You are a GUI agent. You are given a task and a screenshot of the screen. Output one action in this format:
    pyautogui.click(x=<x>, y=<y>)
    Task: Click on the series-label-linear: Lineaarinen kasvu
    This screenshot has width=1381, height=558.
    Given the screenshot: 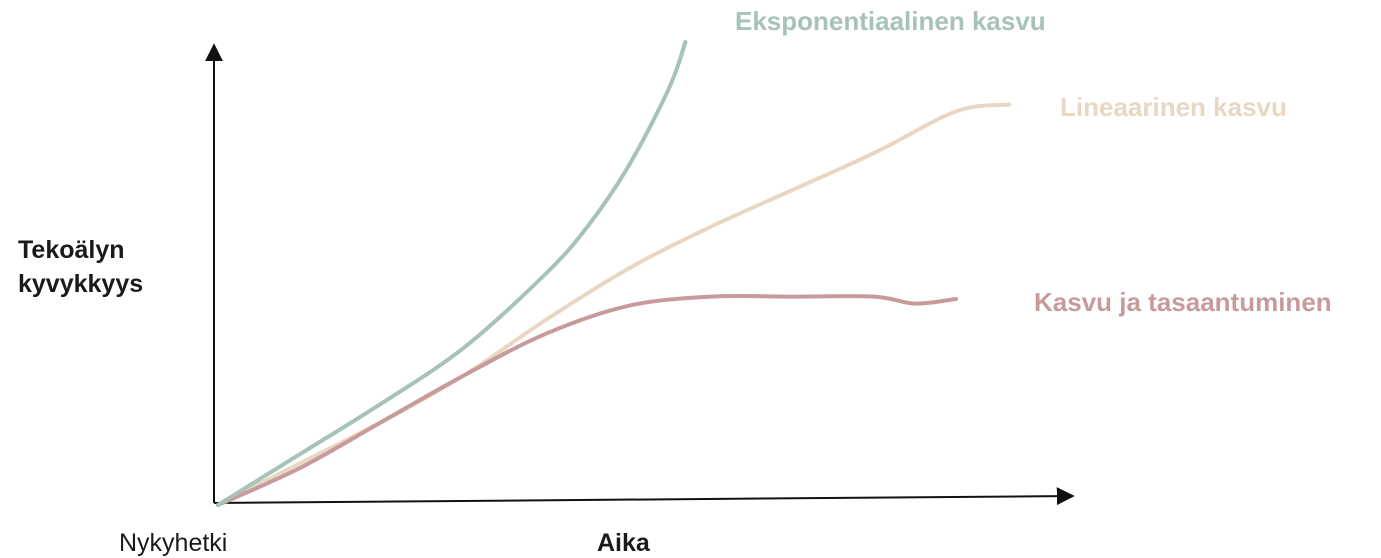 What is the action you would take?
    pyautogui.click(x=1173, y=107)
    